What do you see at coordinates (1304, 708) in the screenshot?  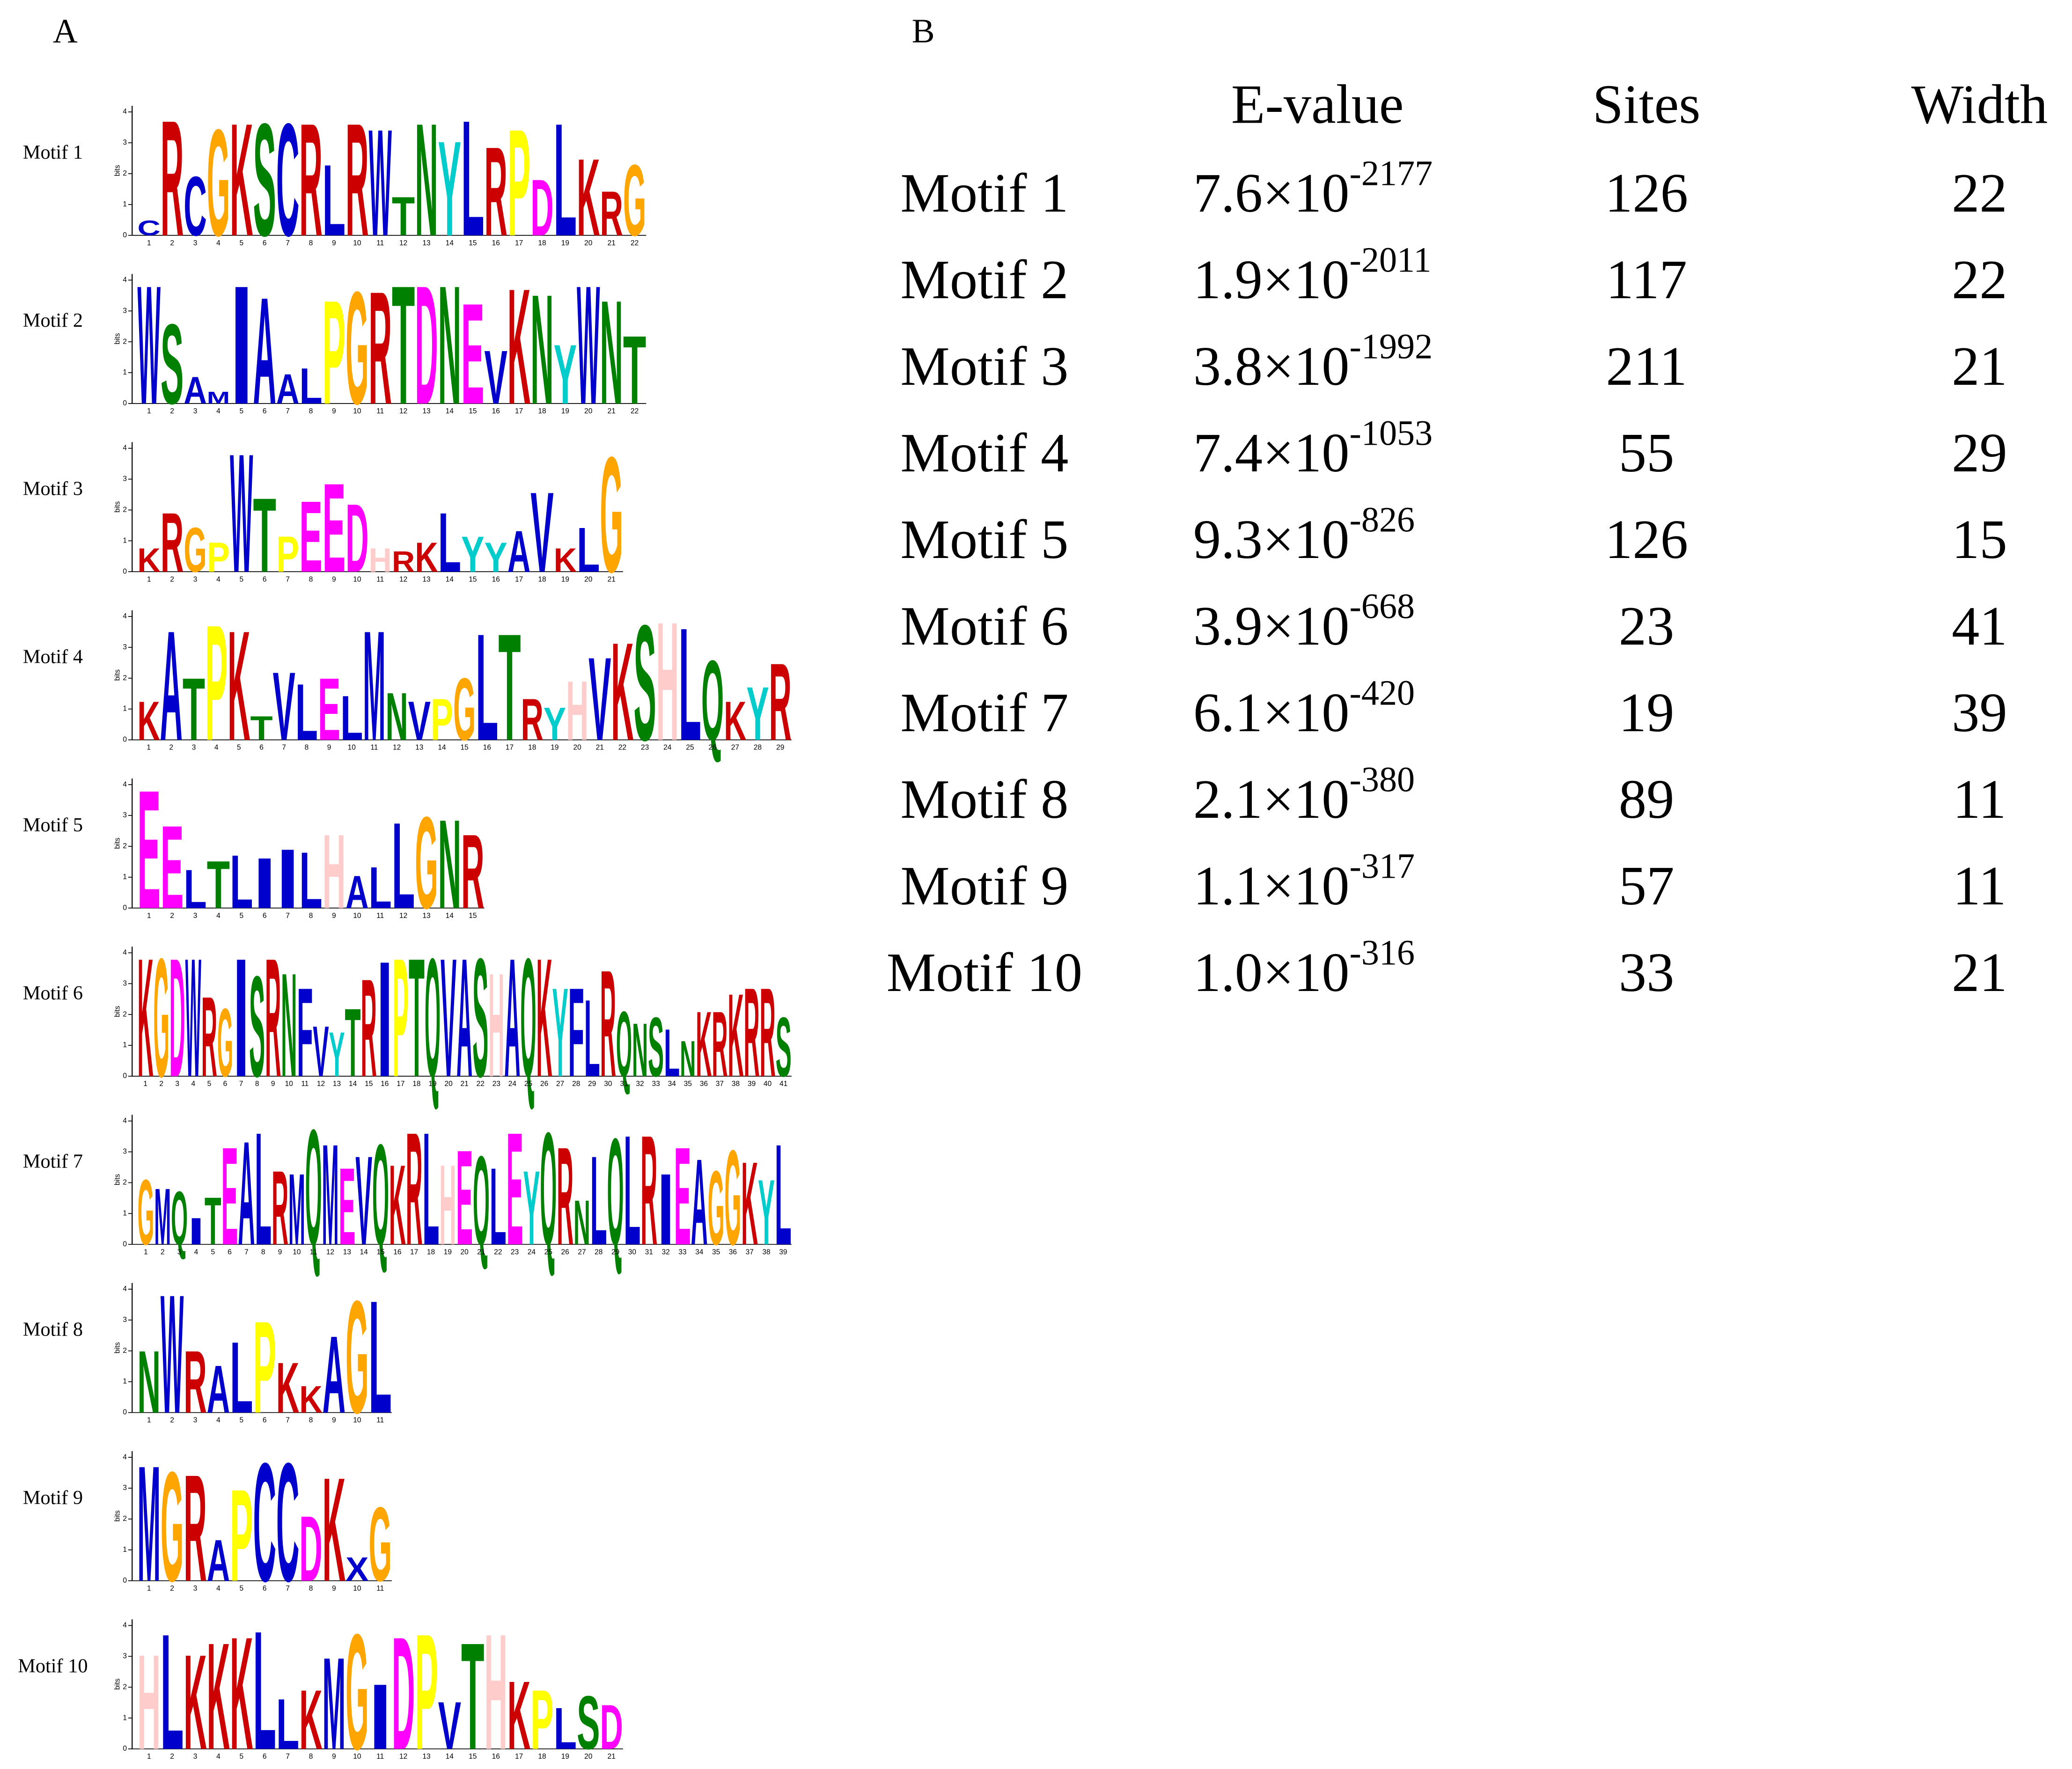 I see `e-value: 6.1×10-420` at bounding box center [1304, 708].